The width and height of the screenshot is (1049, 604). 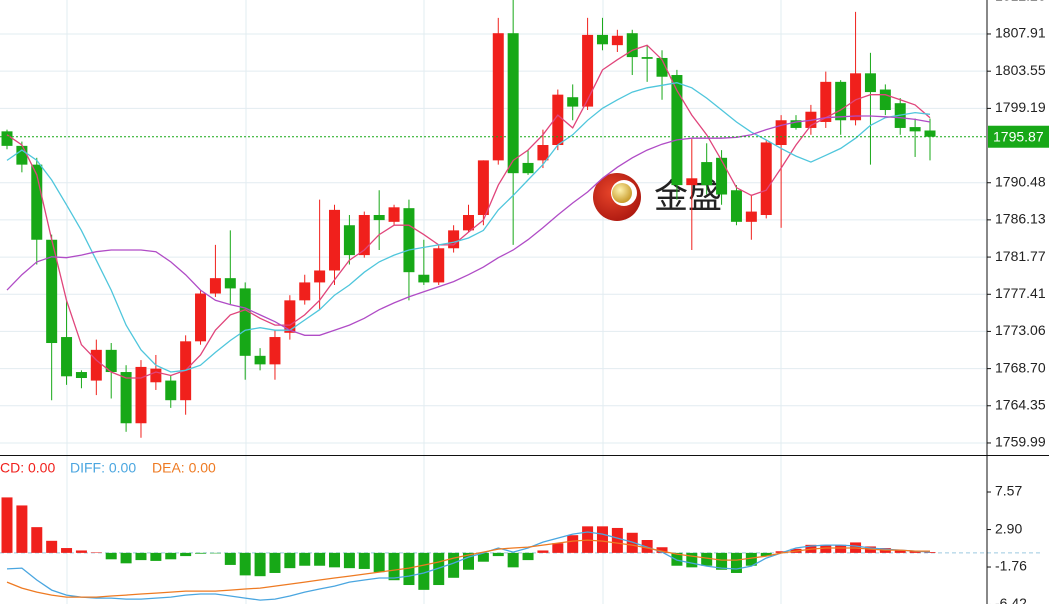 What do you see at coordinates (657, 197) in the screenshot?
I see `watermark: 金盛` at bounding box center [657, 197].